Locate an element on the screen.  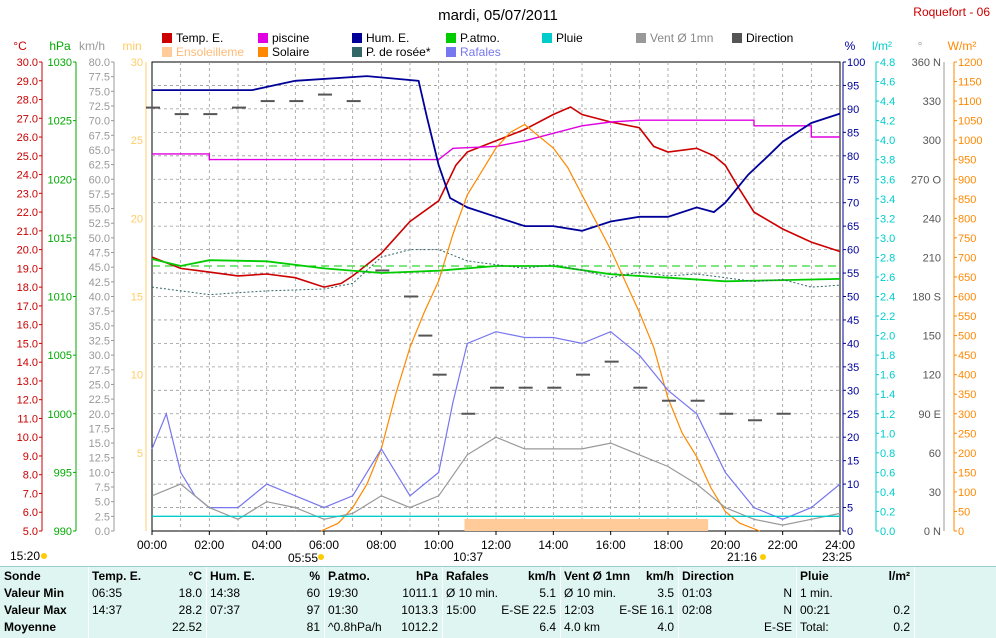
summary-cell-right: N is located at coordinates (787, 593).